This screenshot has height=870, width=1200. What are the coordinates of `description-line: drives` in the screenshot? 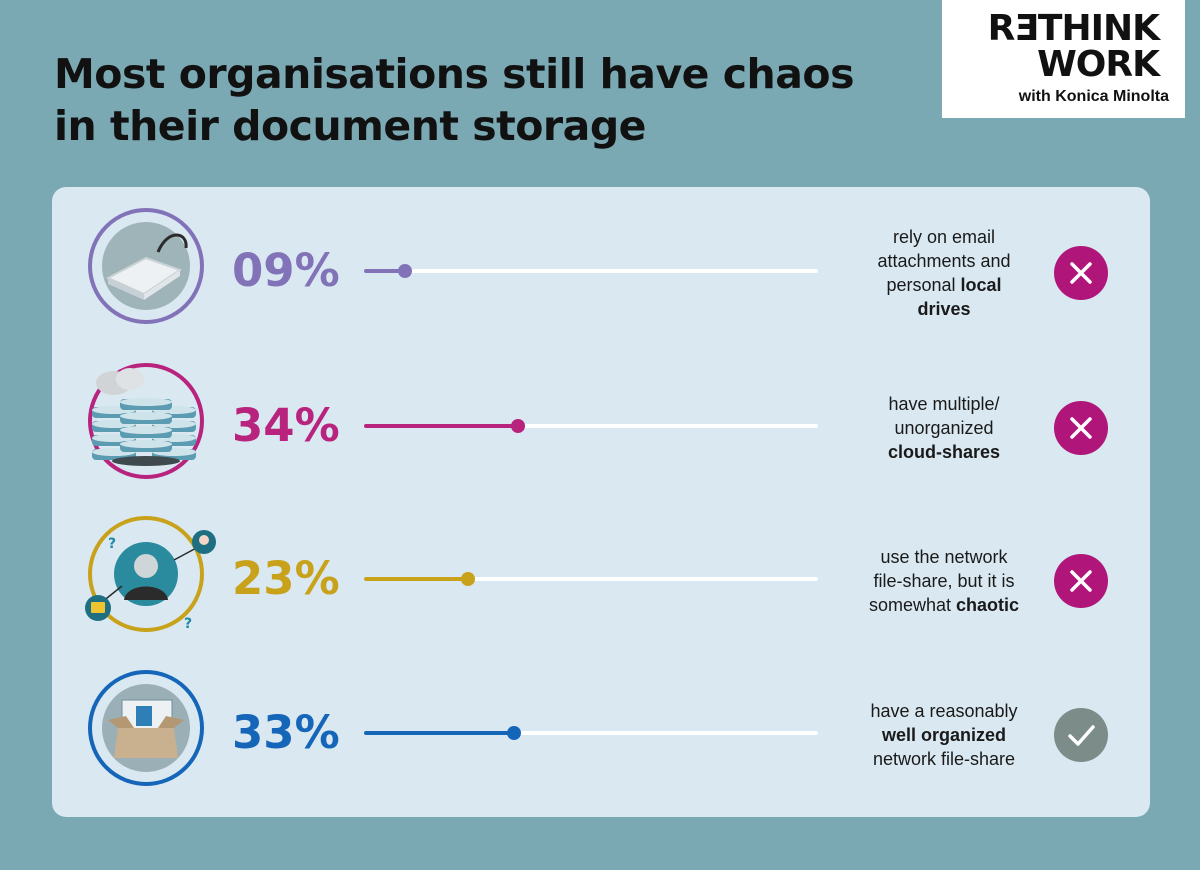 It's located at (944, 309).